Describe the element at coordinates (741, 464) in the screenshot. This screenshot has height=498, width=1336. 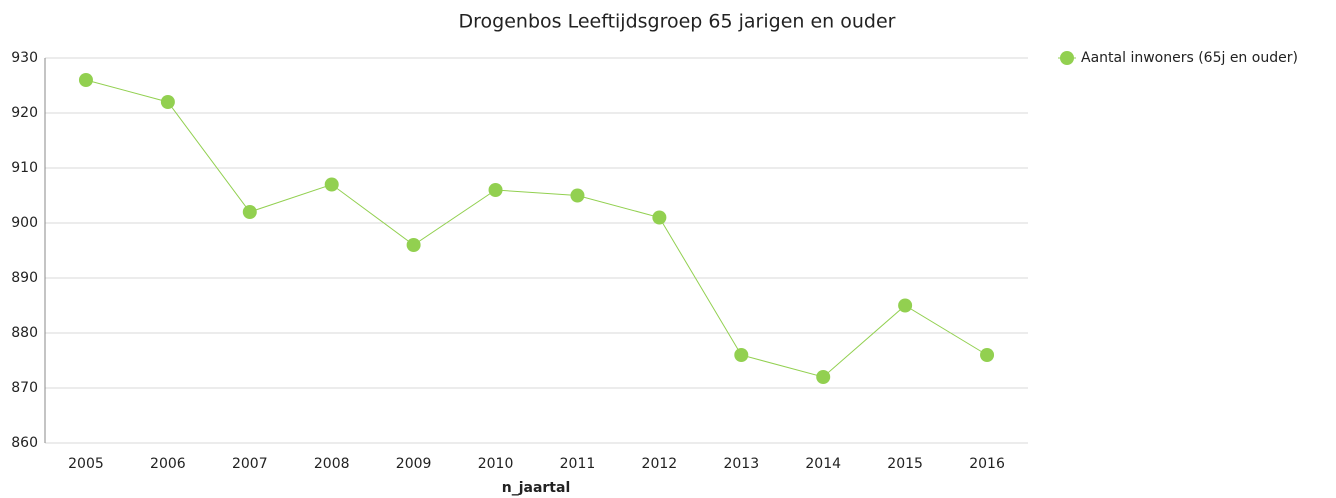
I see `x-tick-label: 2013` at that location.